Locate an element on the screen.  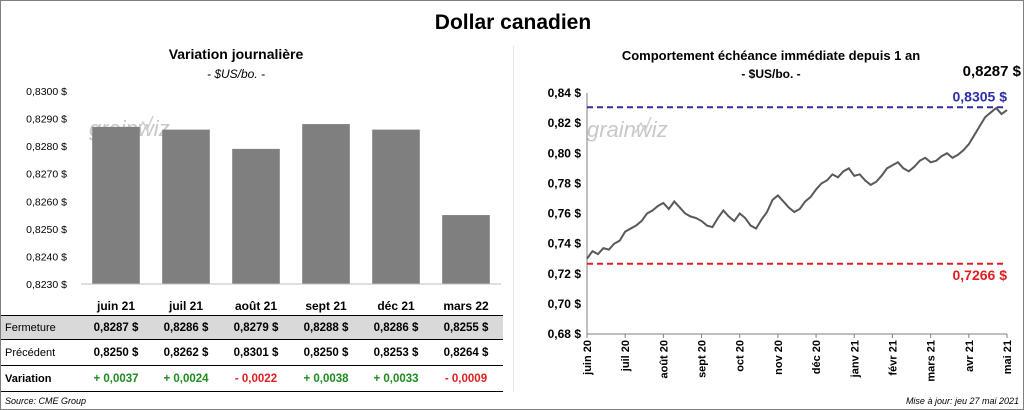
table-cell: 0,8262 $ is located at coordinates (186, 353).